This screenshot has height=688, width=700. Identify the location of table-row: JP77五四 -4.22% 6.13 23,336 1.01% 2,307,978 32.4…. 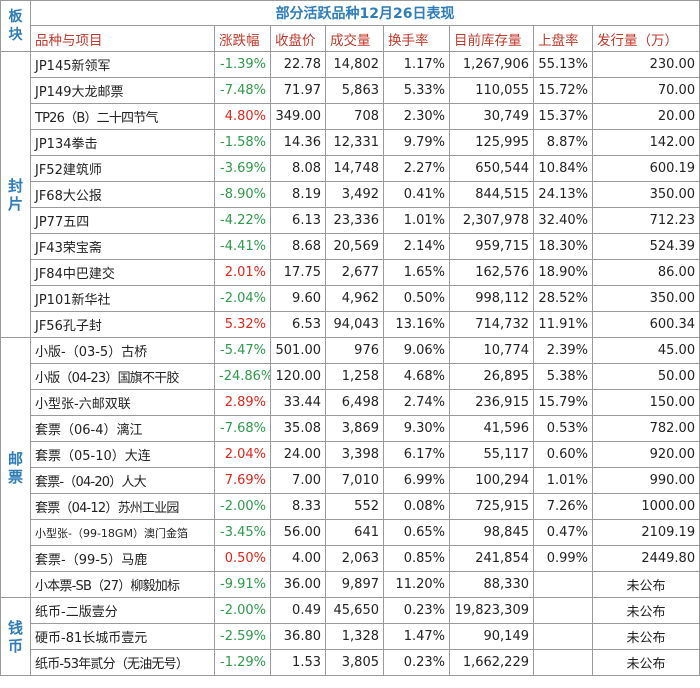
(350, 220).